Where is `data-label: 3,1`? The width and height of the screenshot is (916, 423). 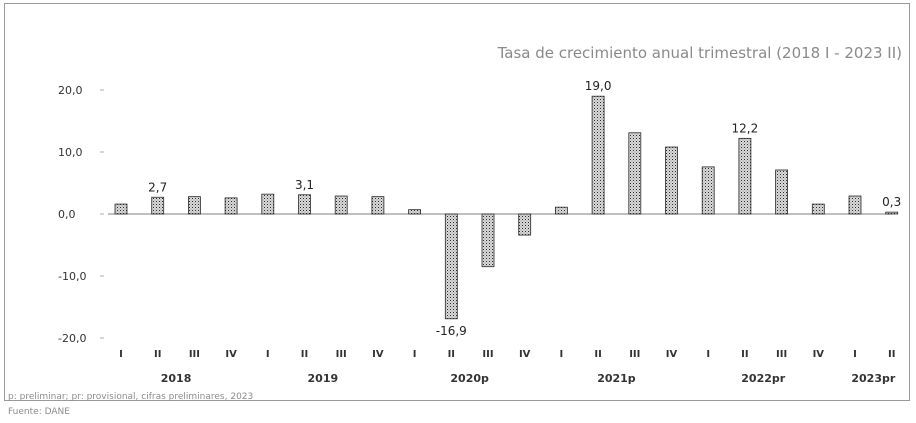
data-label: 3,1 is located at coordinates (304, 185).